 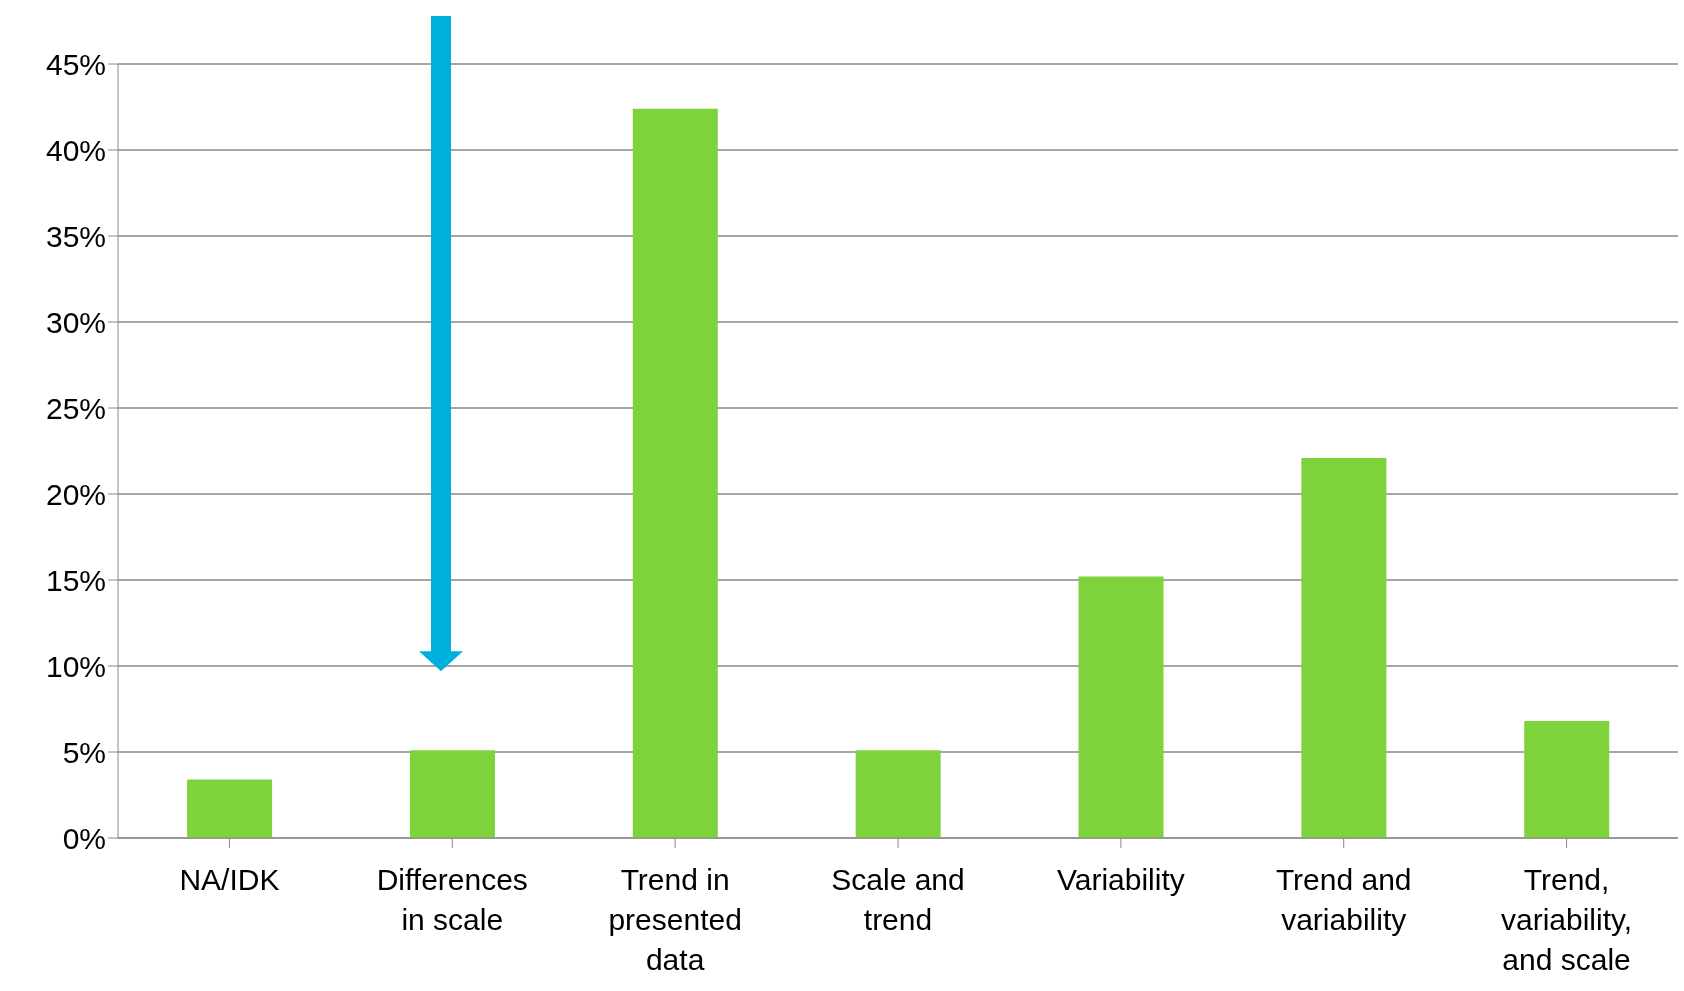 I want to click on x-tick-label: Variability, so click(x=1120, y=879).